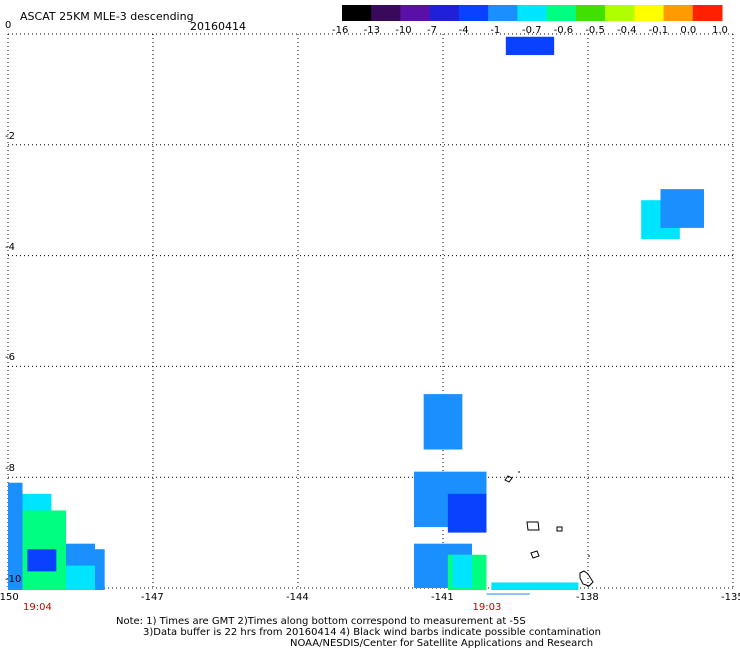  I want to click on y-tick-label: -8, so click(10, 469).